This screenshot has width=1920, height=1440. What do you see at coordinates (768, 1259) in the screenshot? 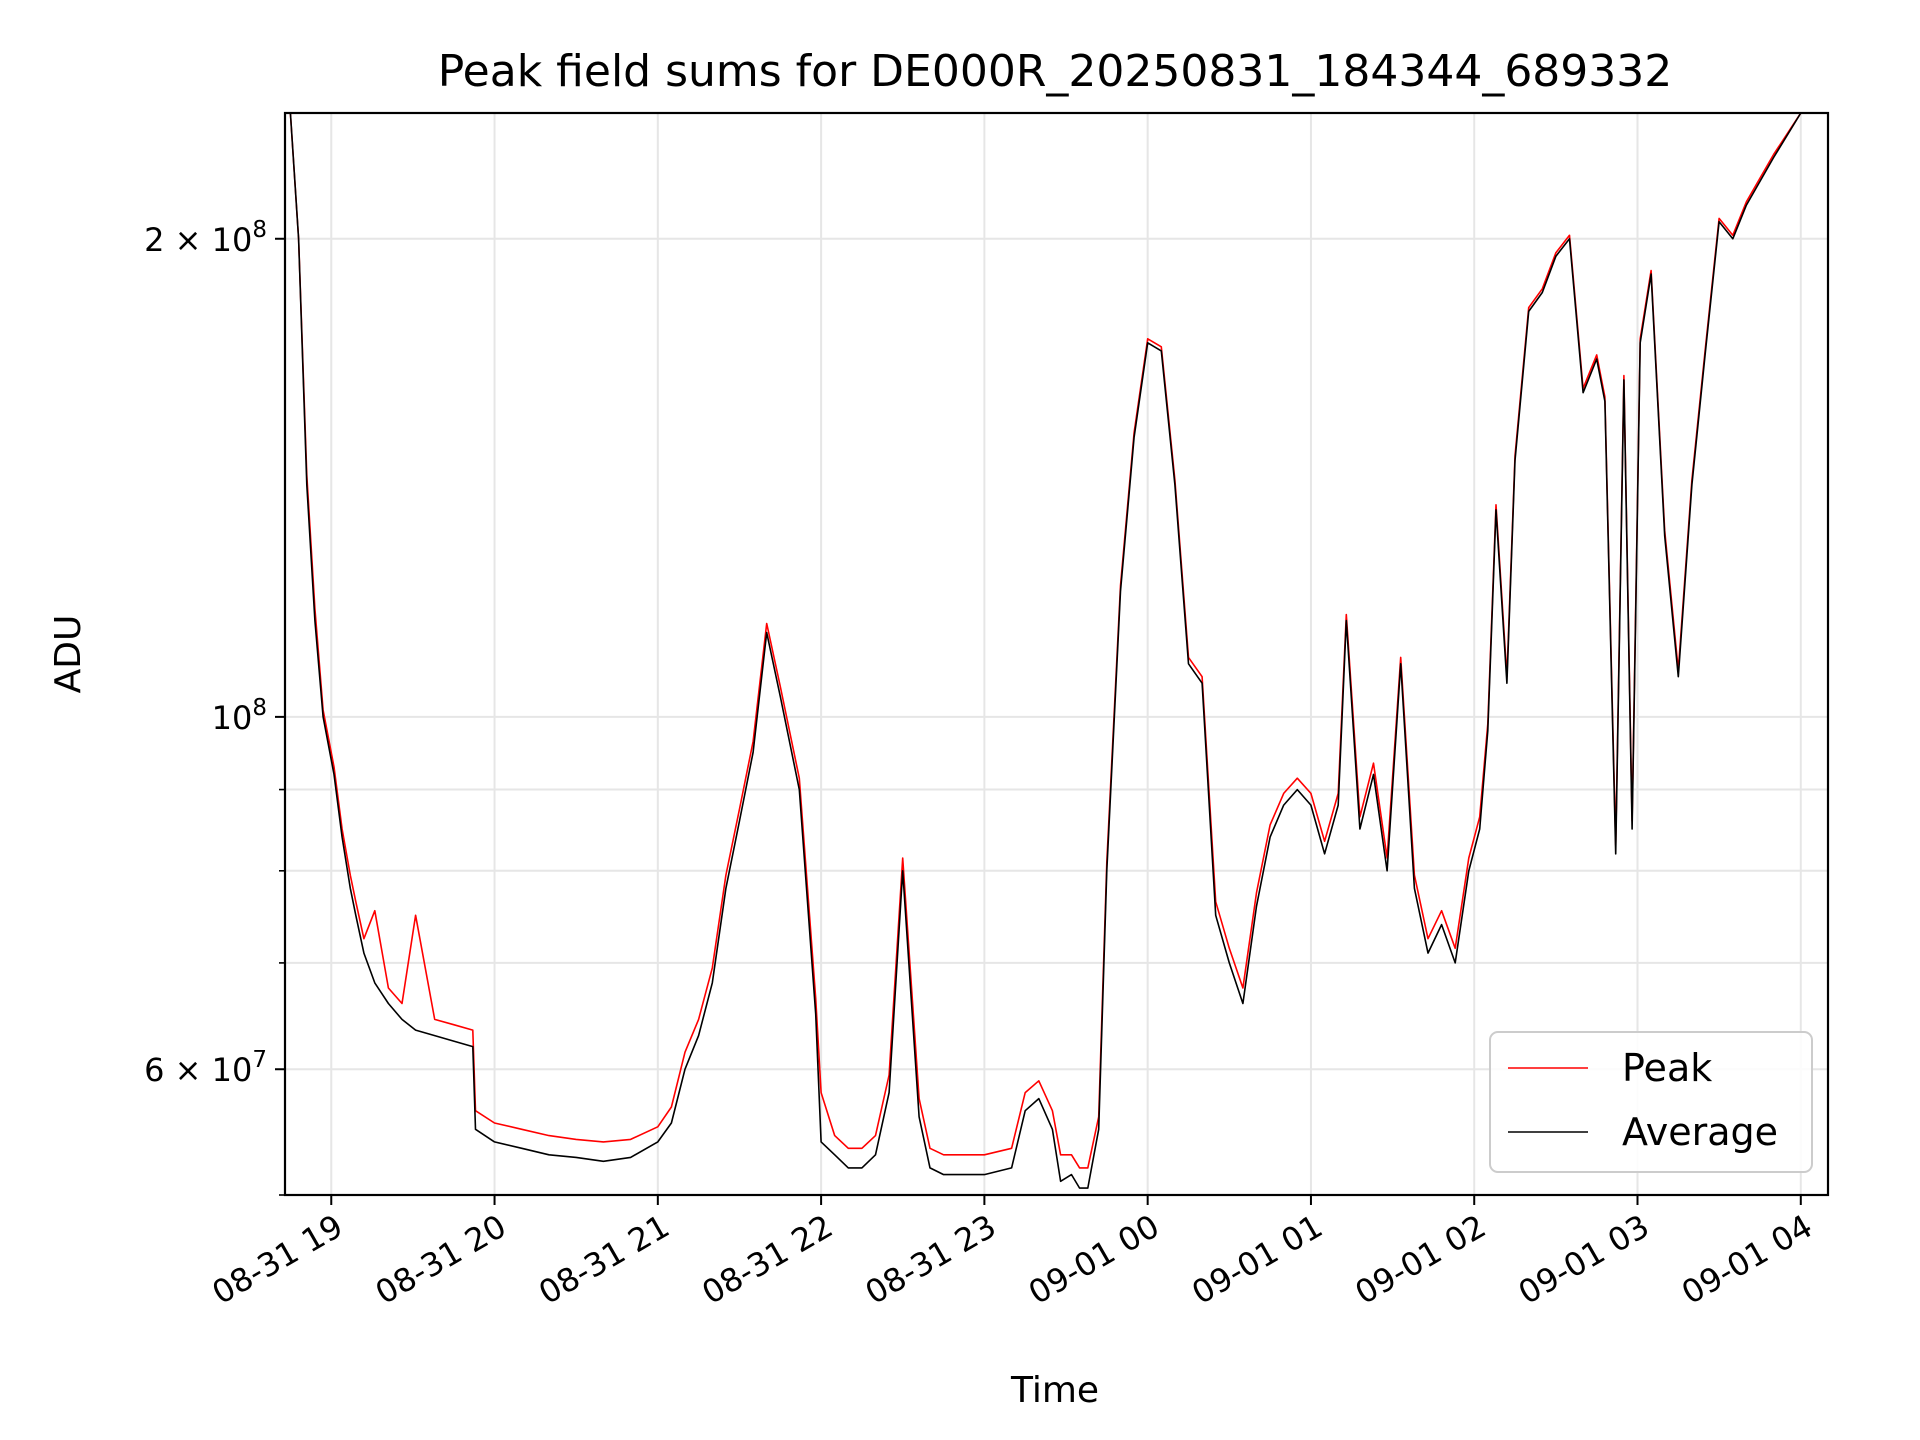
I see `x-tick-label: 08-31 22` at bounding box center [768, 1259].